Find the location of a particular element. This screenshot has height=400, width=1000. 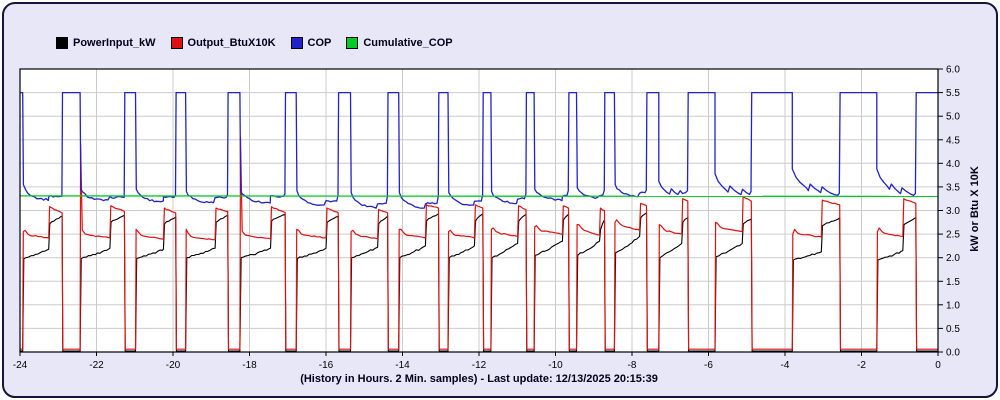

y-tick-label: 4.5 is located at coordinates (953, 140).